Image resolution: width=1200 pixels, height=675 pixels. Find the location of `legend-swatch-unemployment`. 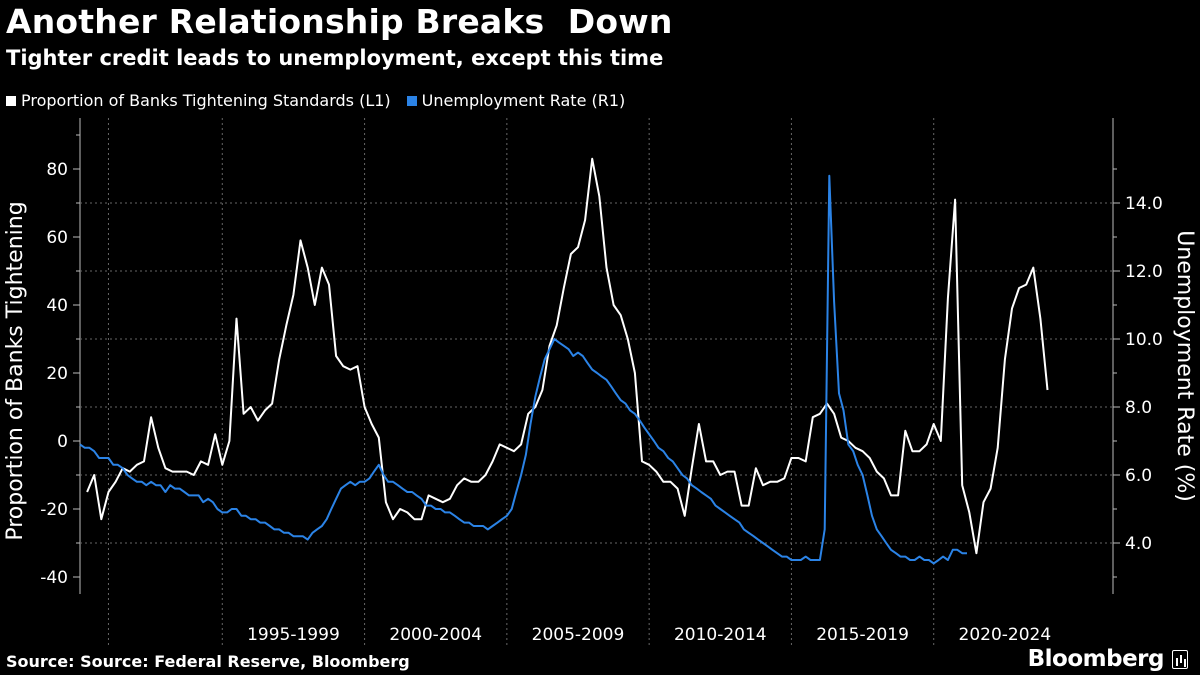

legend-swatch-unemployment is located at coordinates (411, 100).